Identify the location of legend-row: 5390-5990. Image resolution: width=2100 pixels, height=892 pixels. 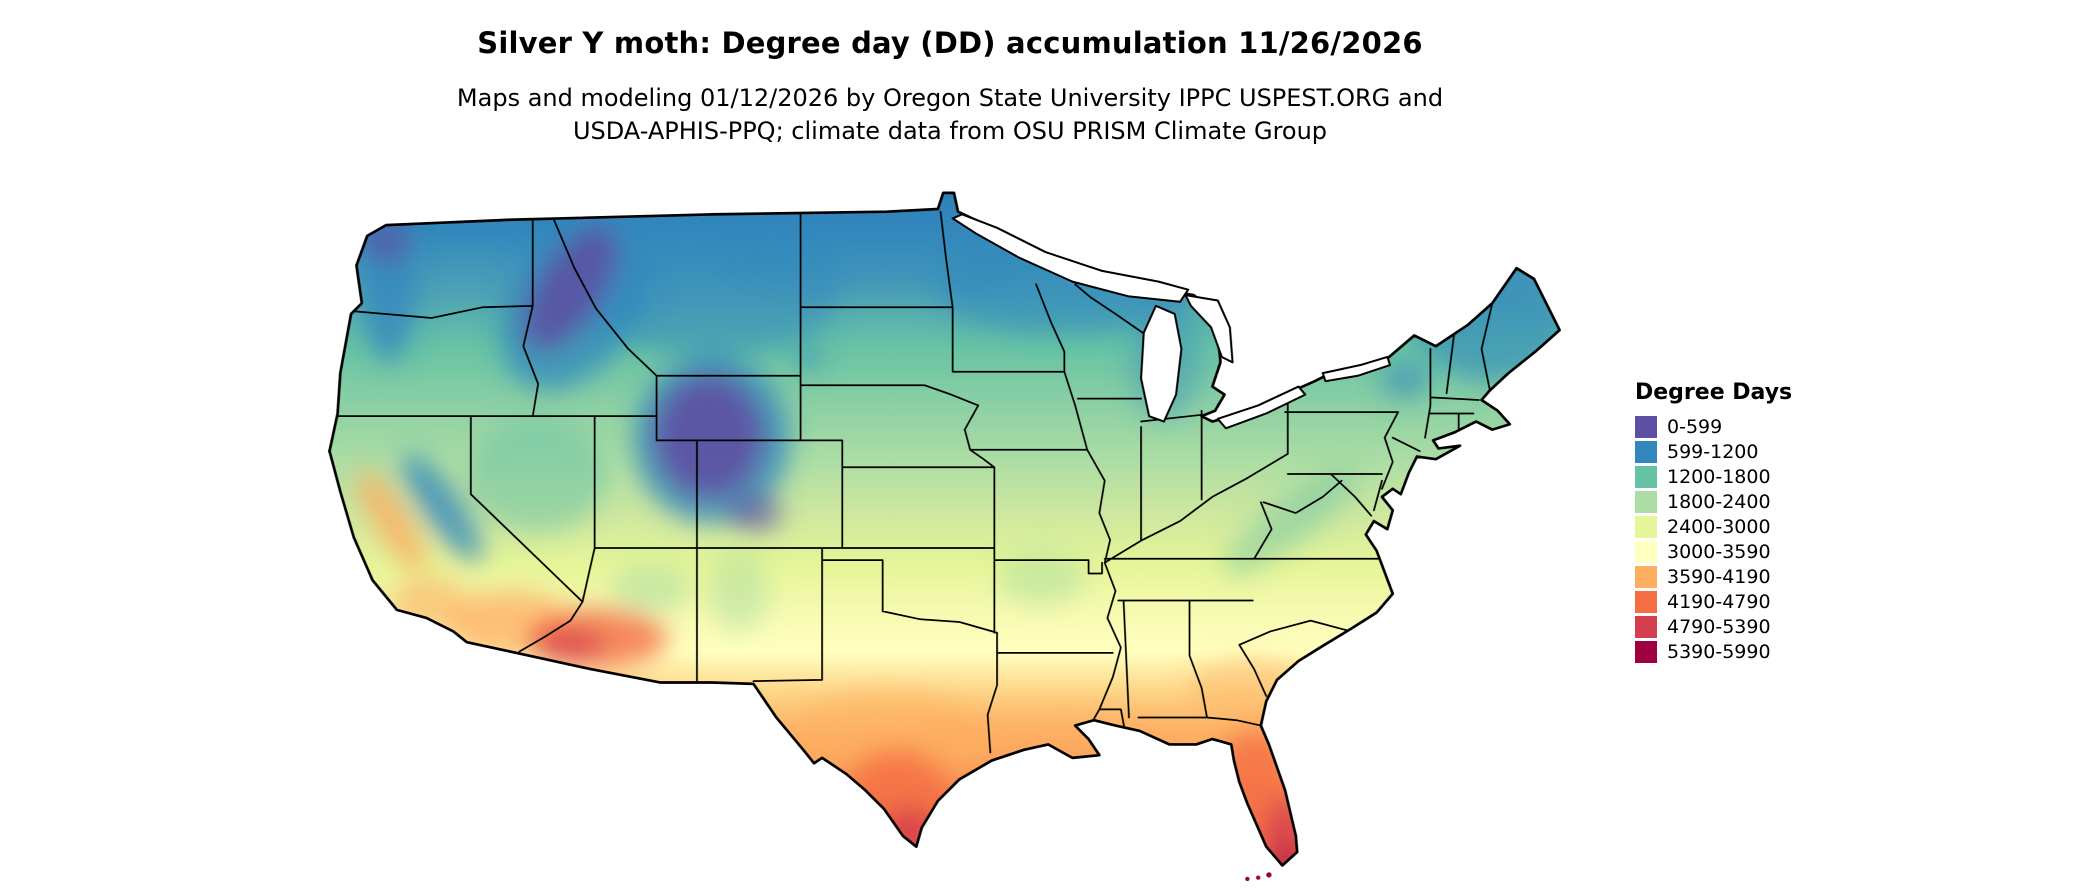
(1750, 651).